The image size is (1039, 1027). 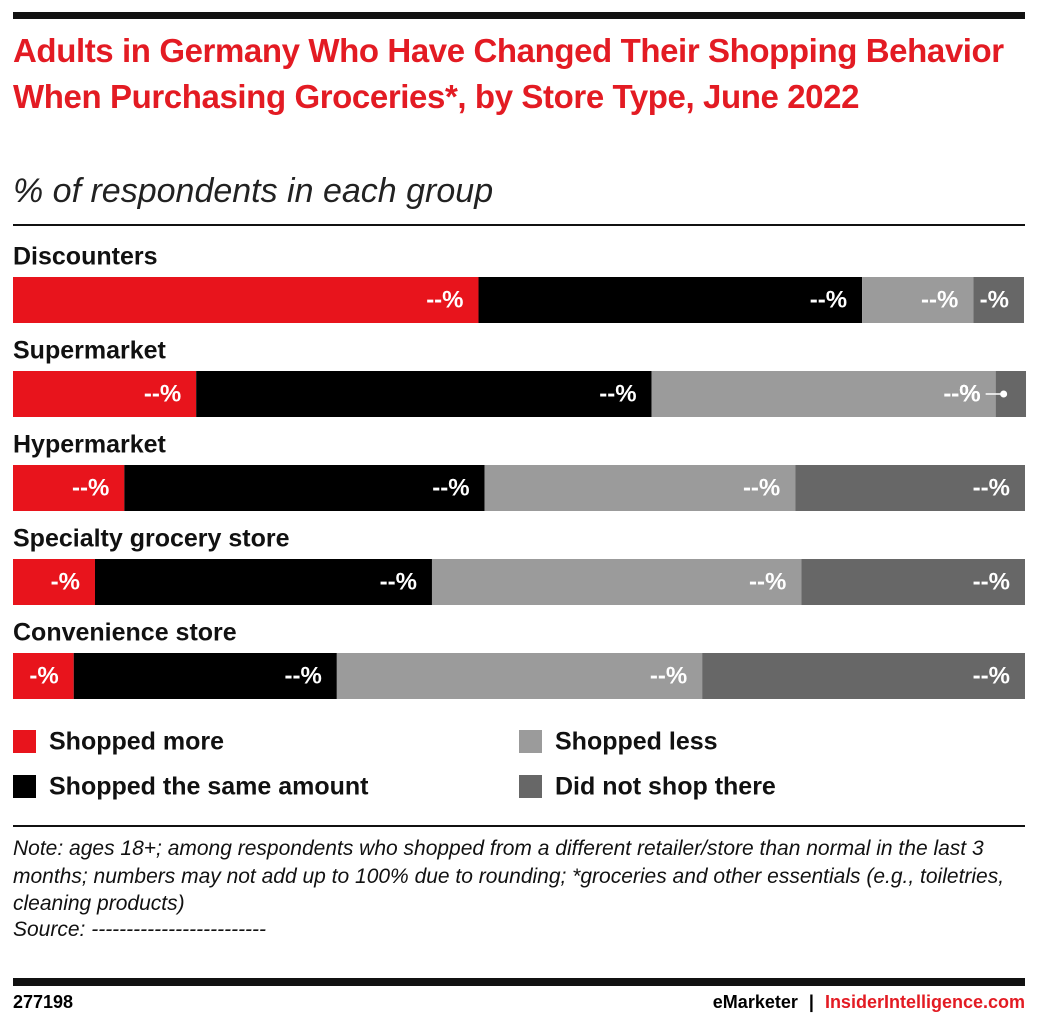 I want to click on category-label: Discounters, so click(x=85, y=257).